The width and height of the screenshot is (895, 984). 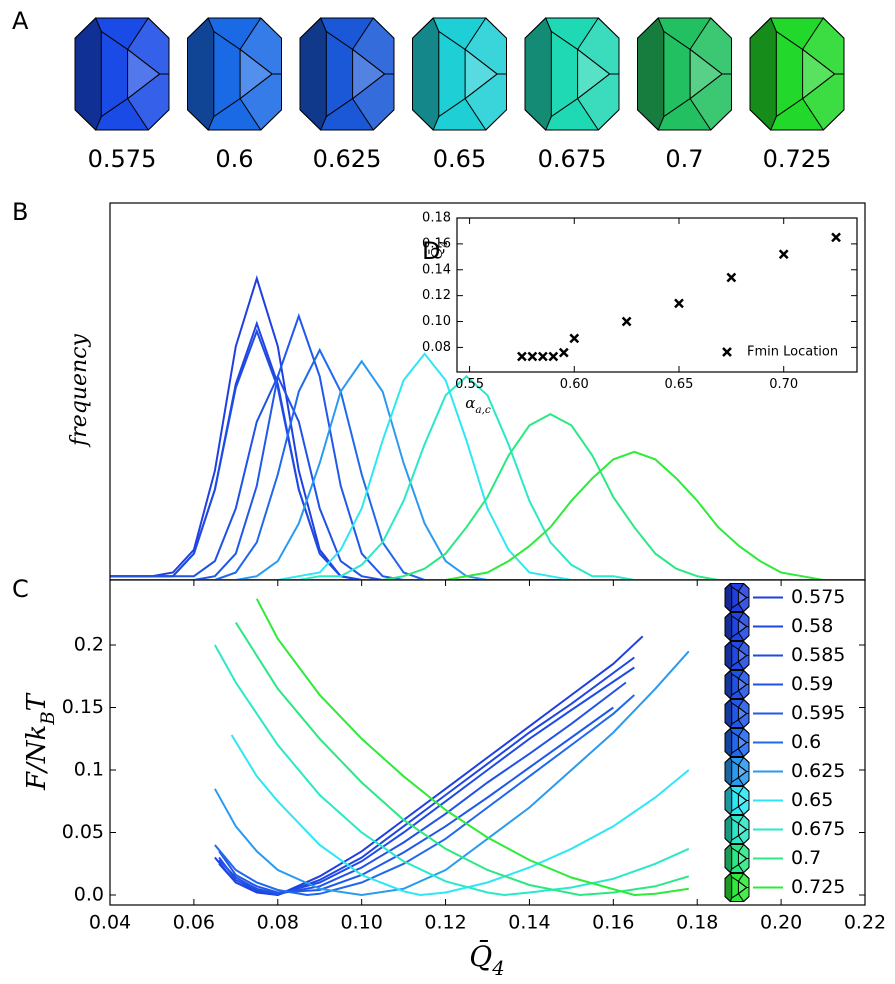 What do you see at coordinates (459, 159) in the screenshot?
I see `polyhedron-label: 0.65` at bounding box center [459, 159].